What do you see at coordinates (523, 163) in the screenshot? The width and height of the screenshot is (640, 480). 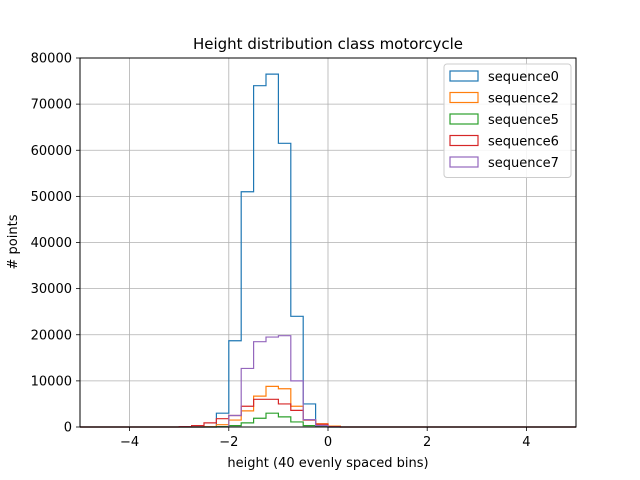 I see `legend-label: sequence7` at bounding box center [523, 163].